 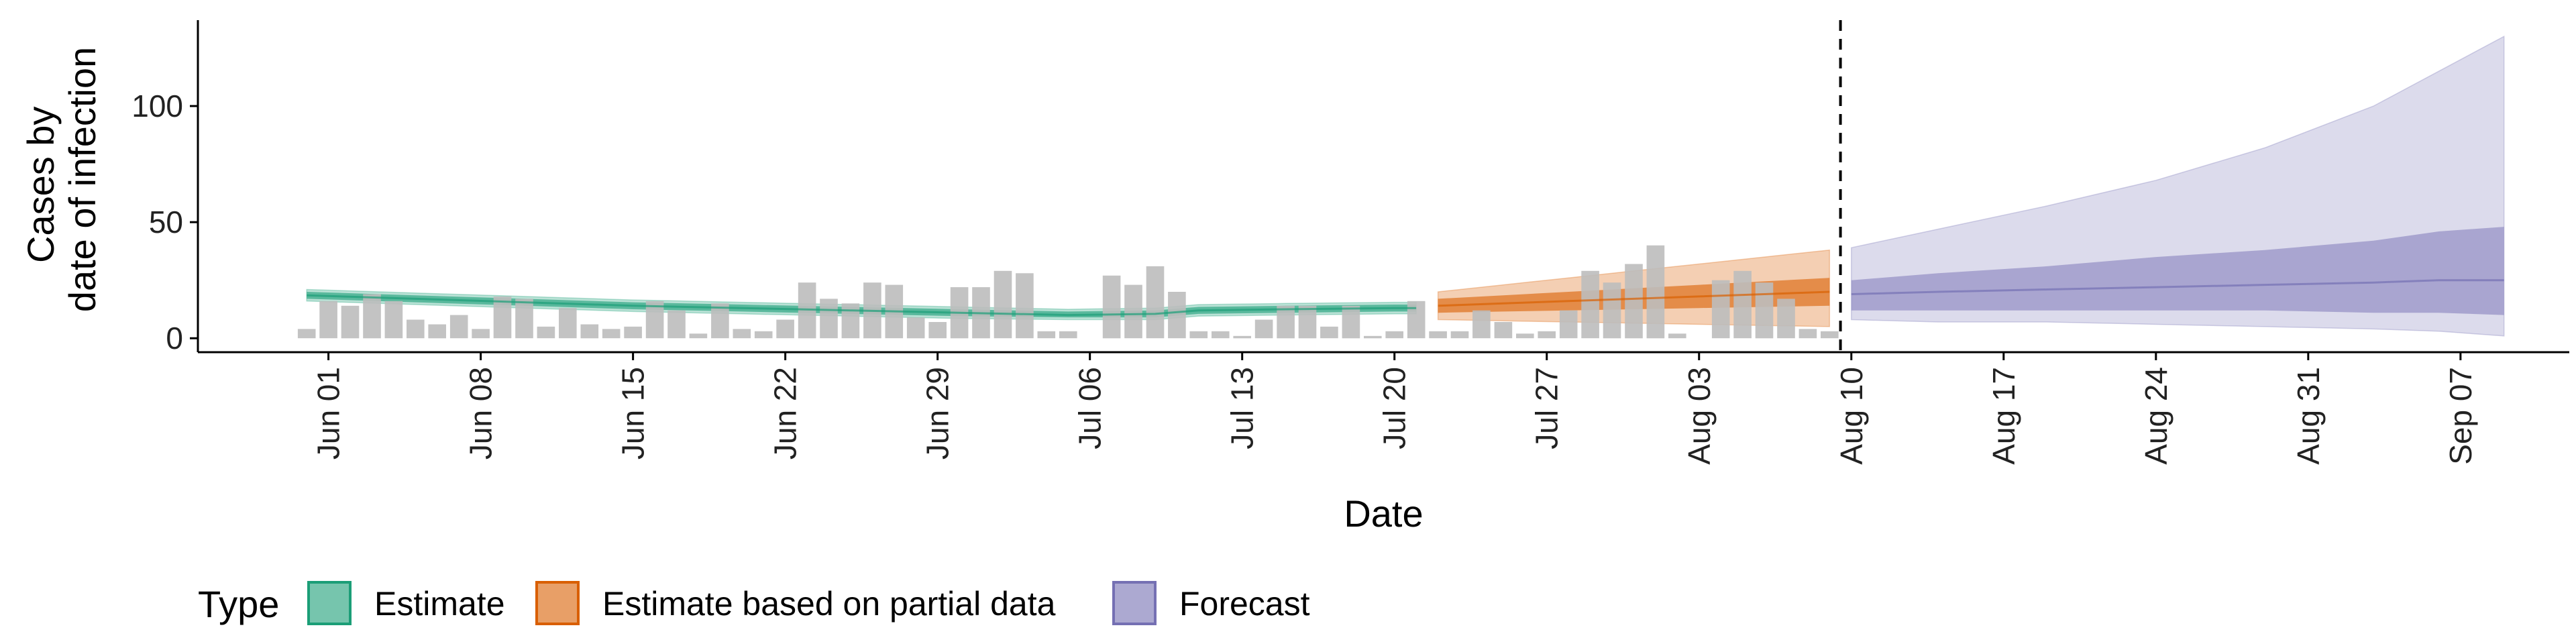 I want to click on legend-label-forecast: Forecast, so click(x=1244, y=604).